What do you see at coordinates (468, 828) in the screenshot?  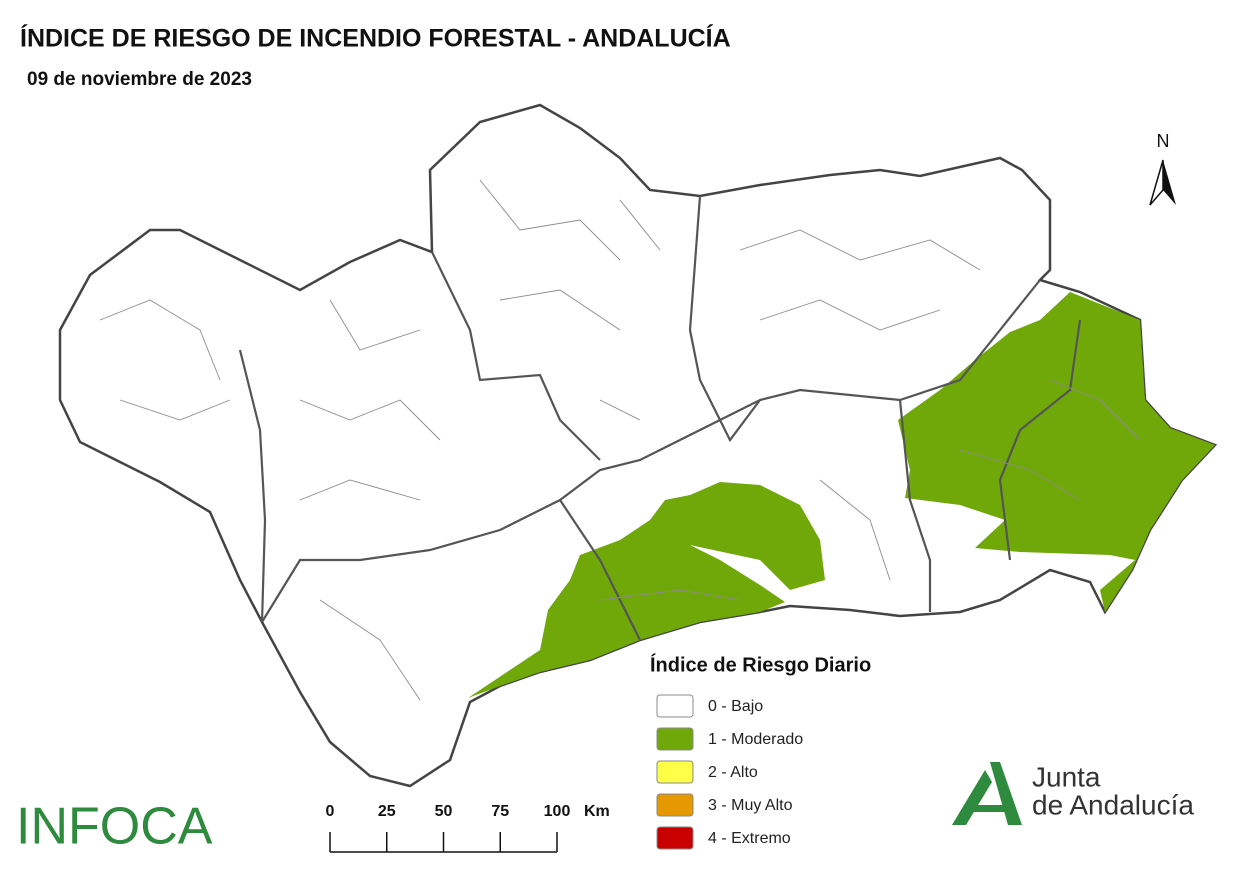 I see `scale-bar: 0 25 50 75 100 Km` at bounding box center [468, 828].